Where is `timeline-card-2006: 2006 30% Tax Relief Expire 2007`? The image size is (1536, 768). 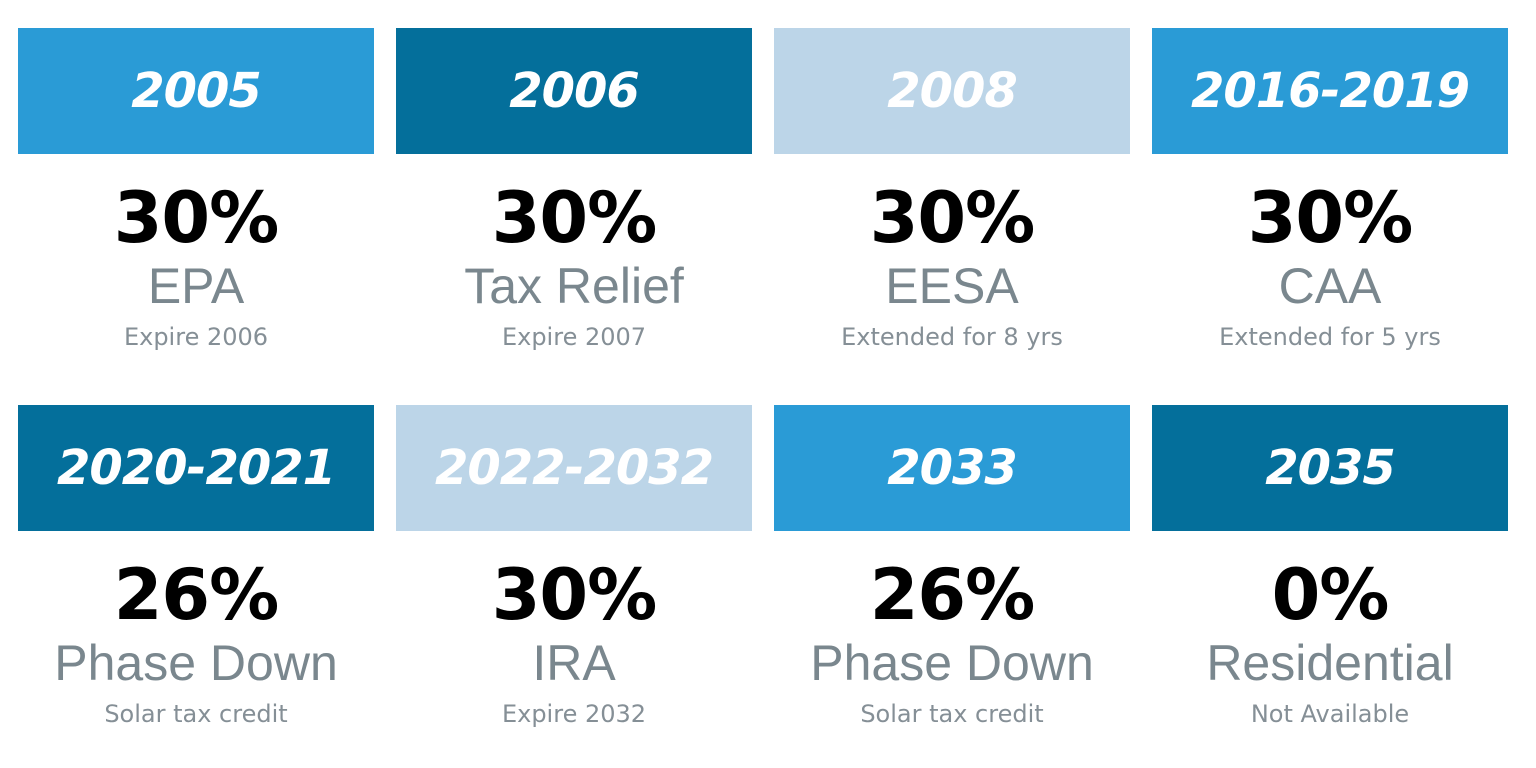
timeline-card-2006: 2006 30% Tax Relief Expire 2007 is located at coordinates (574, 216).